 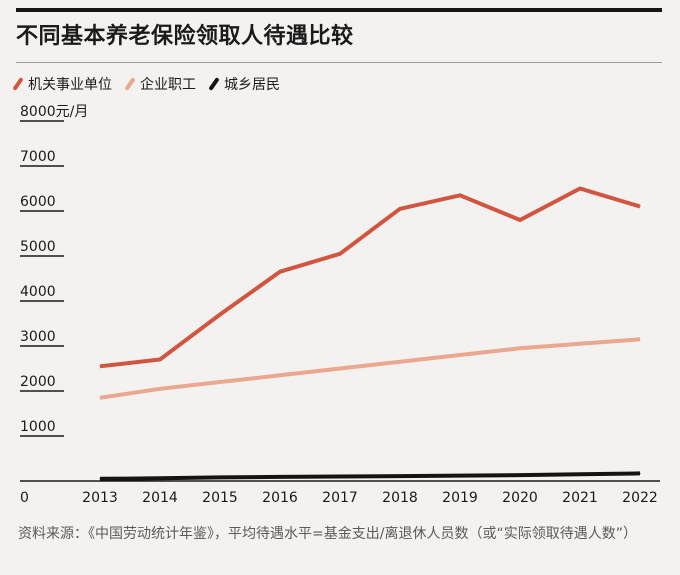 I want to click on legend-item-resident: 城乡居民, so click(x=244, y=84).